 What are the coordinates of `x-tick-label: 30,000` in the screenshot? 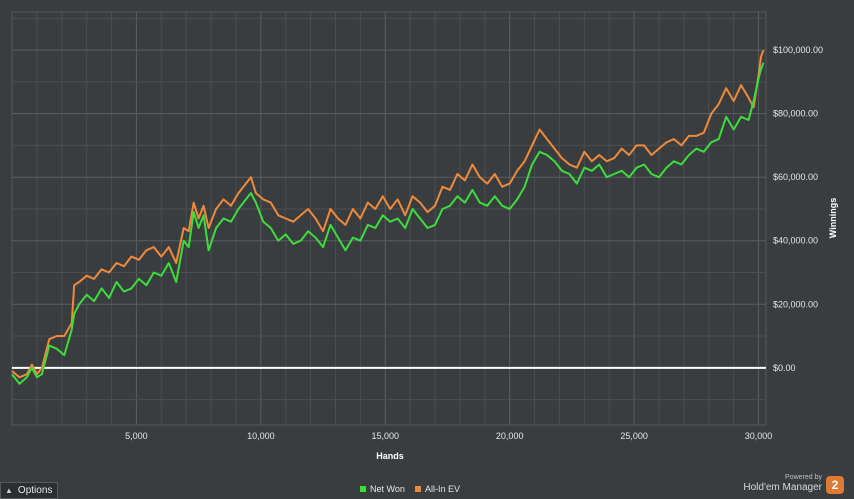 It's located at (759, 436).